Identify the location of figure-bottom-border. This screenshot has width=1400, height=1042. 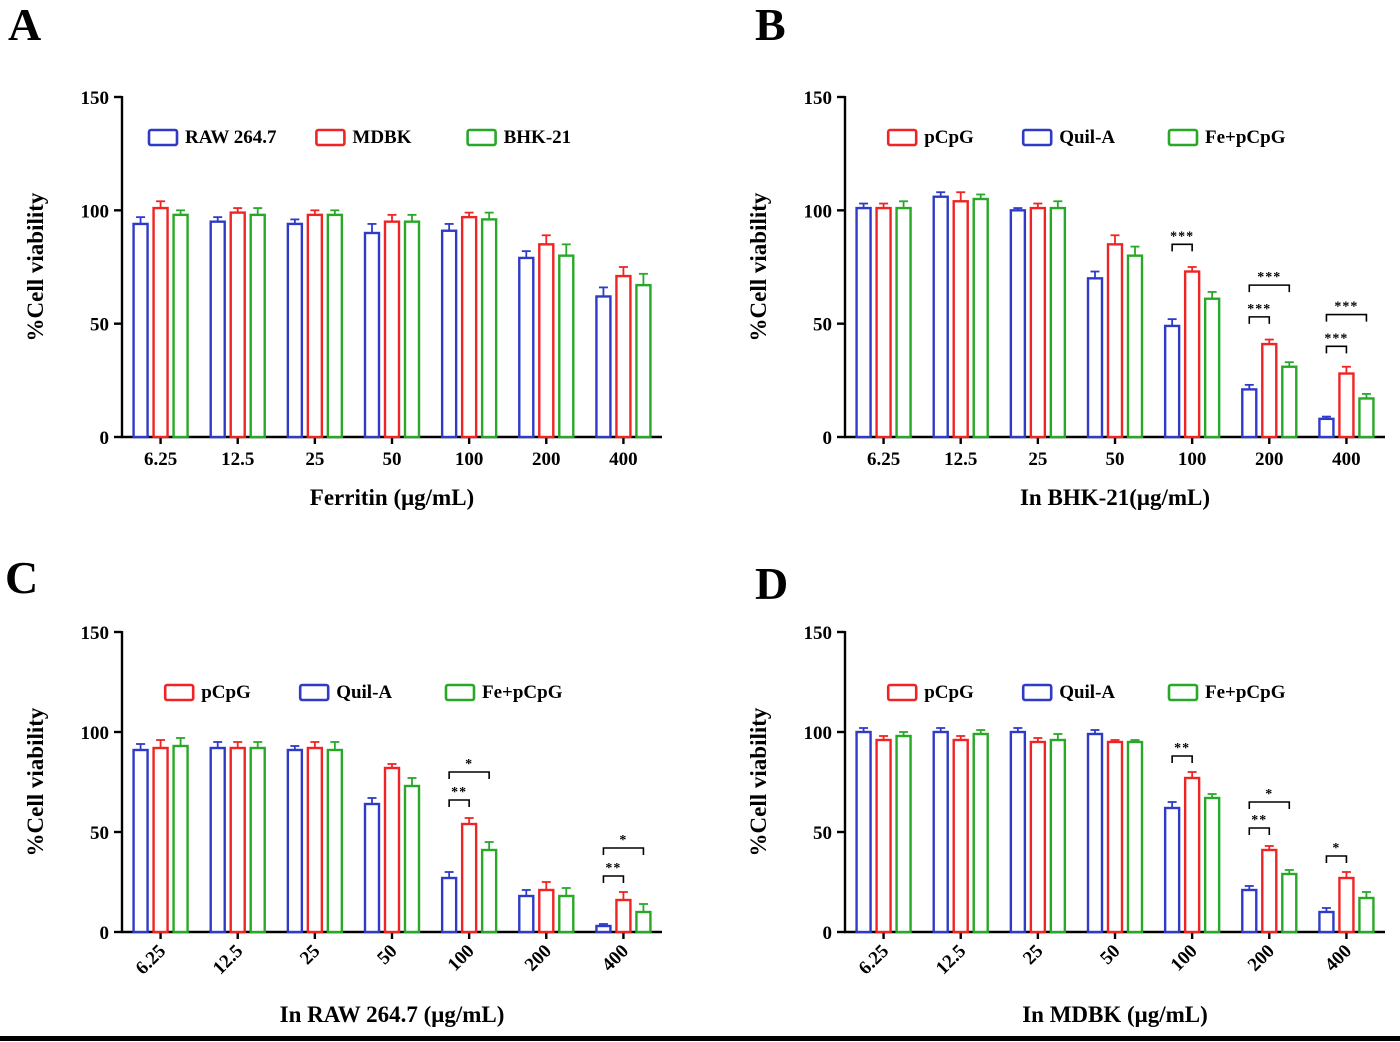
(700, 1038).